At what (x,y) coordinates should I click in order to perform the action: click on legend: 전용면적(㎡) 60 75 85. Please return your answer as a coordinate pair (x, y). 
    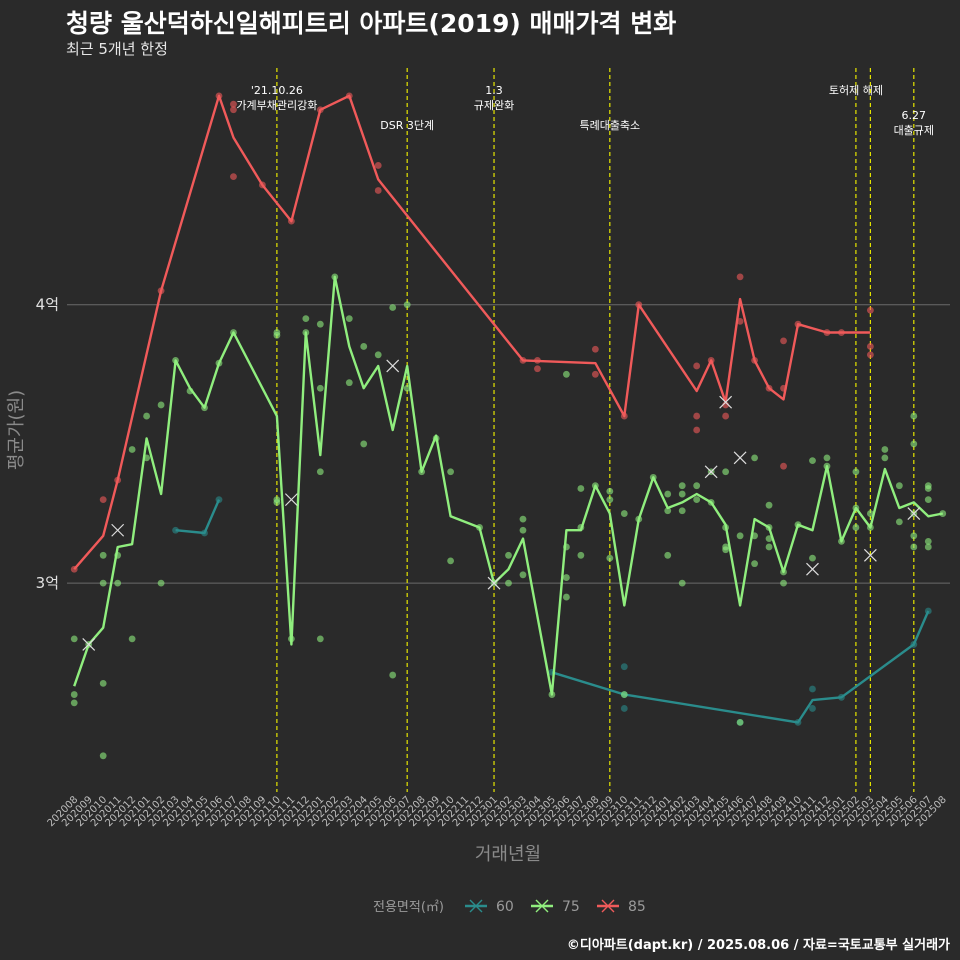
    Looking at the image, I should click on (509, 907).